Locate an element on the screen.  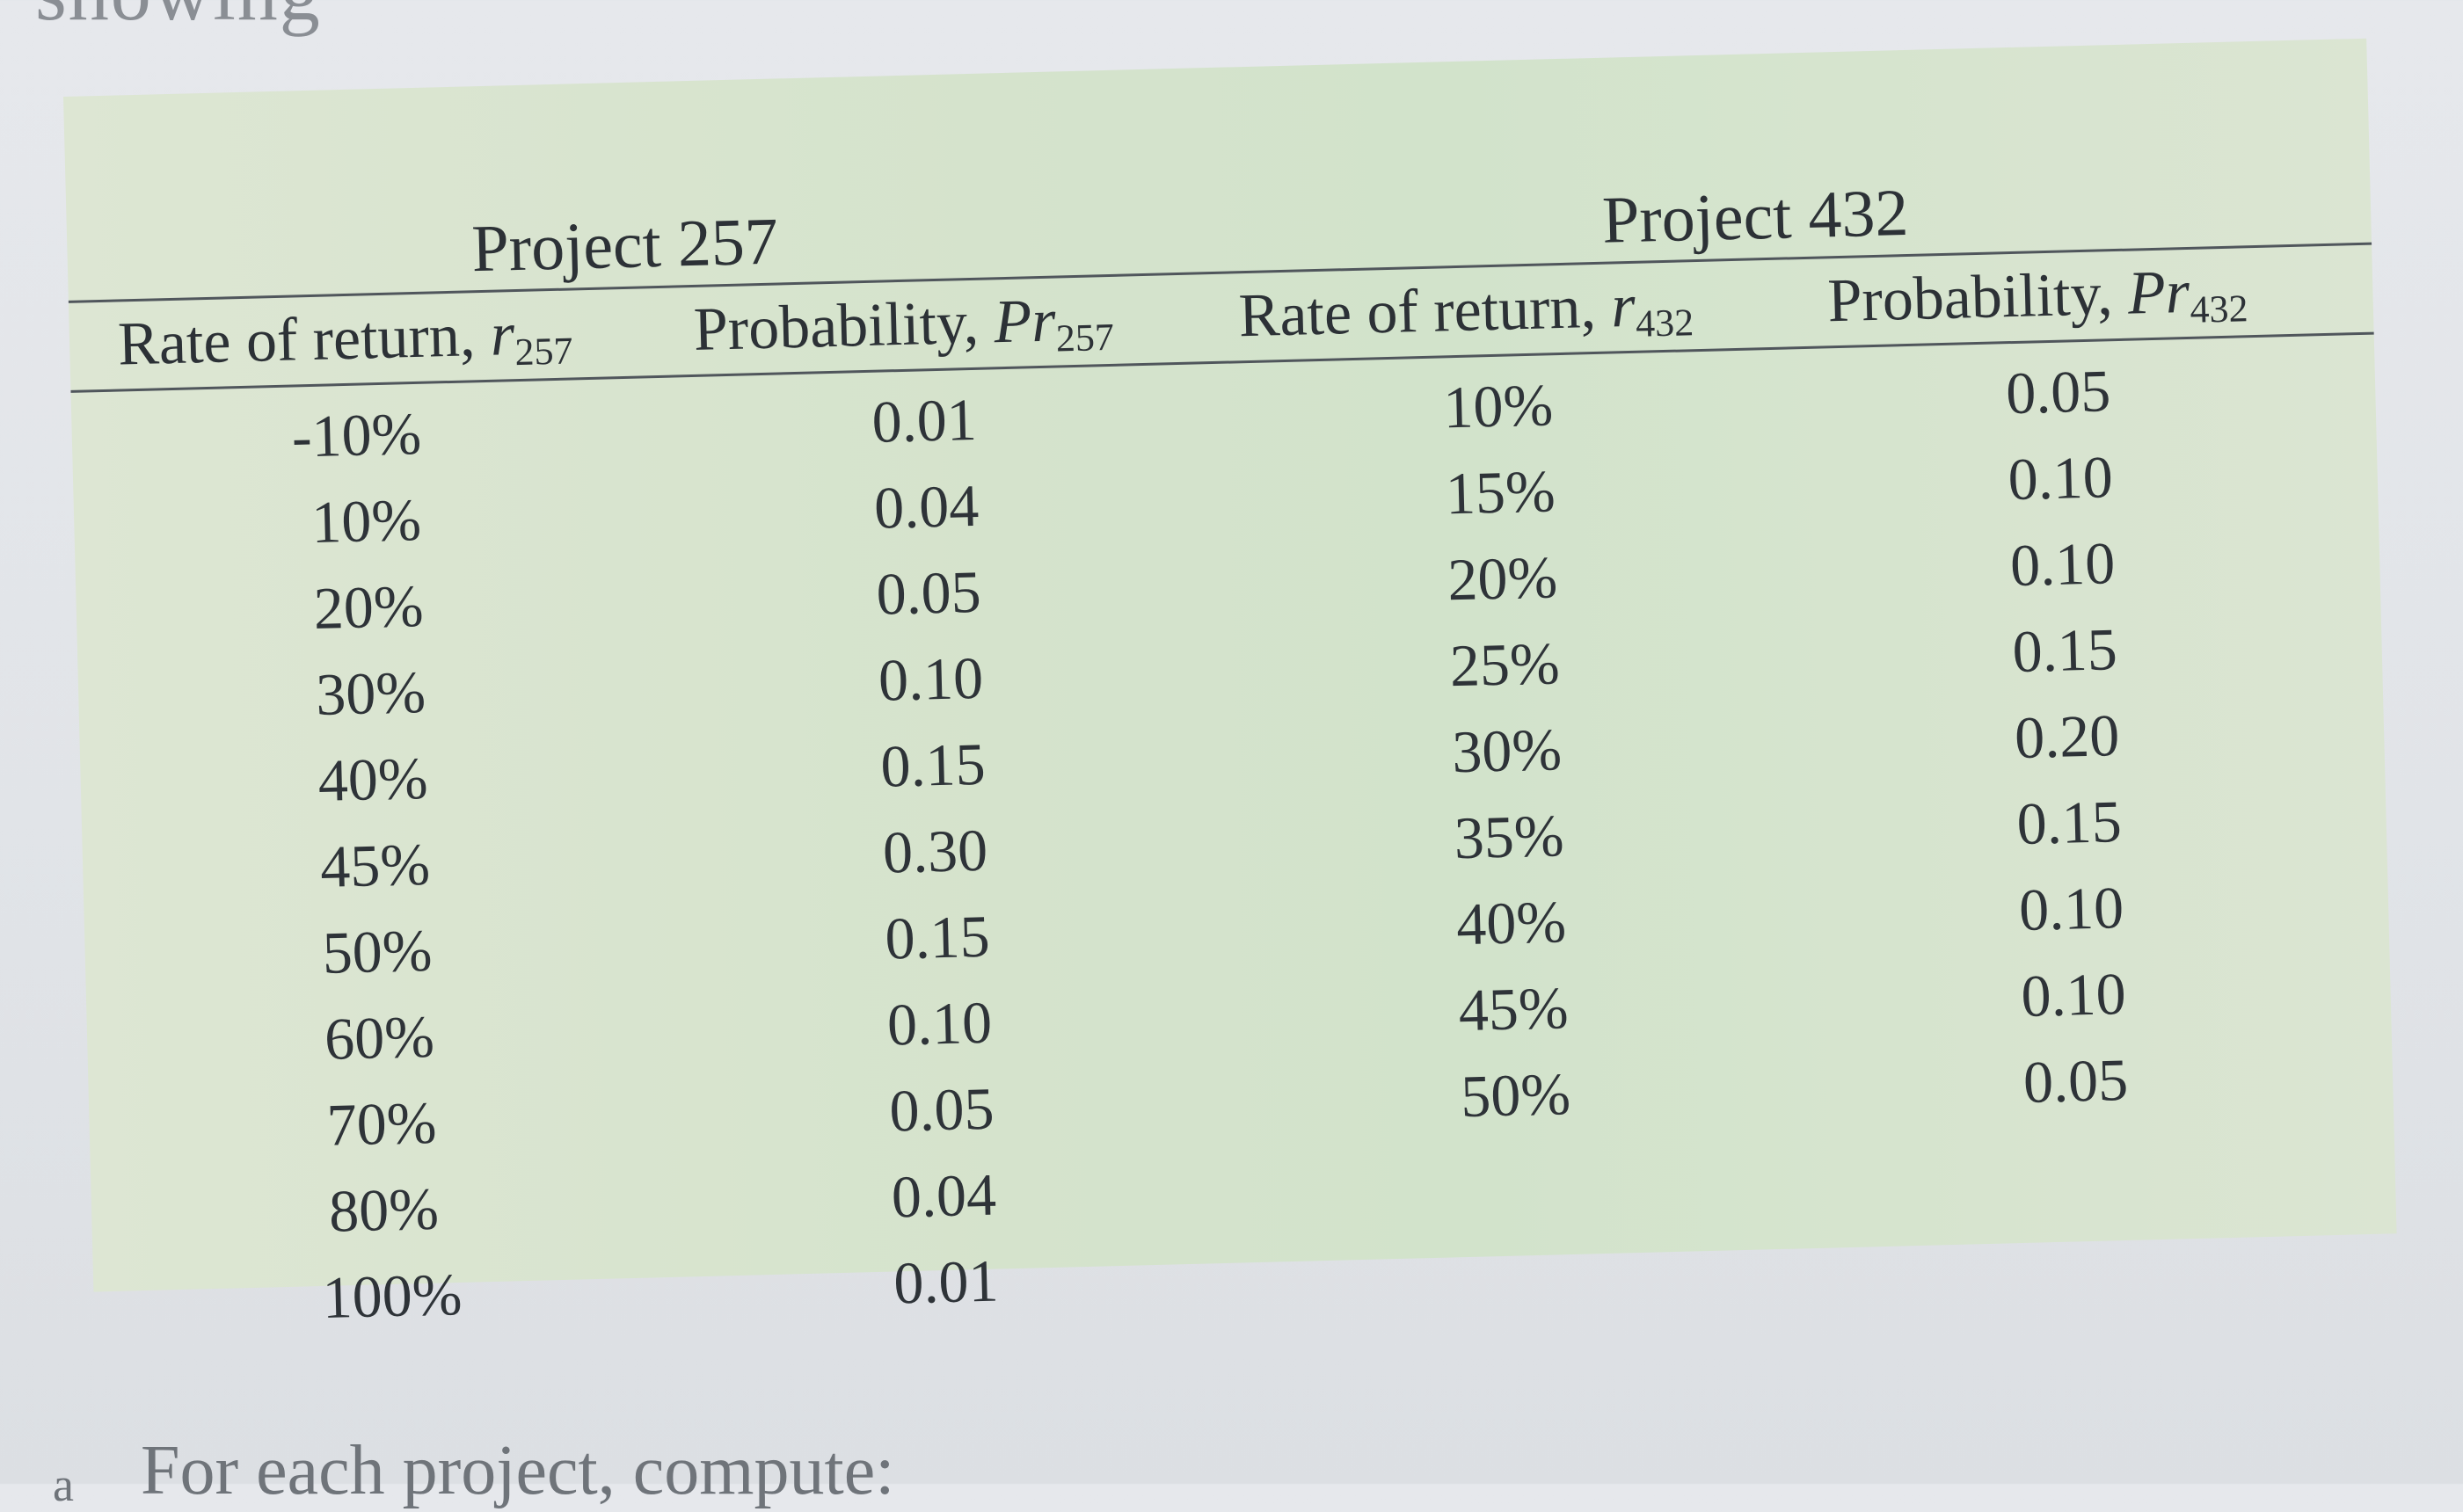
rate-257-cell: 60% is located at coordinates (379, 1037).